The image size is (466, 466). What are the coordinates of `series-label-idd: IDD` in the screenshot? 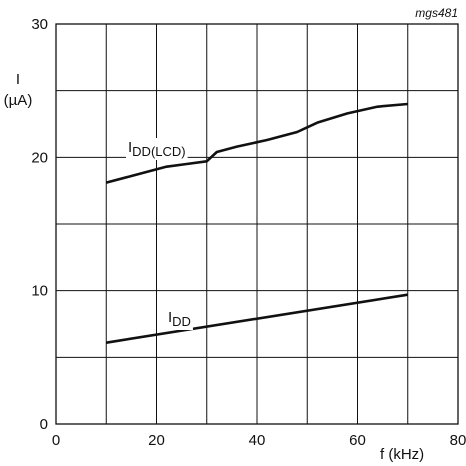 It's located at (179, 319).